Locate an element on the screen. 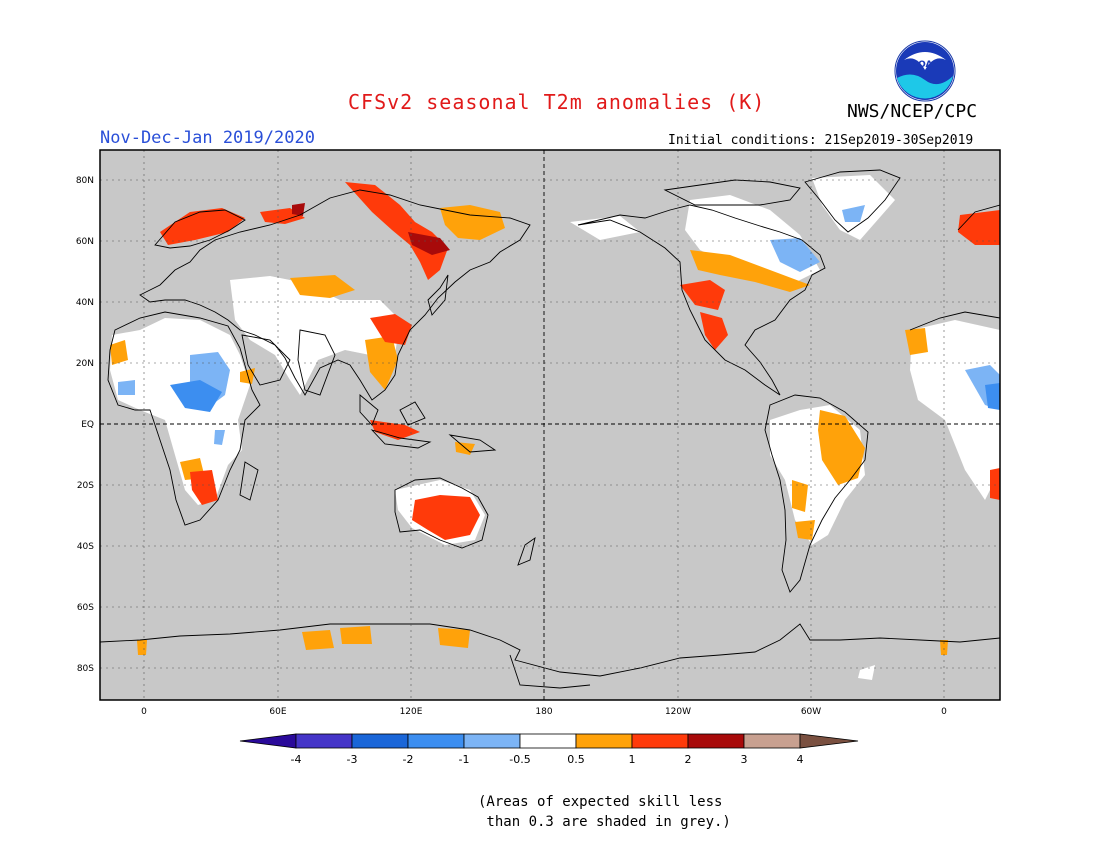  colorbar: -4 -3 -2 -1 -0.5 0.5 1 2 3 4 is located at coordinates (549, 749).